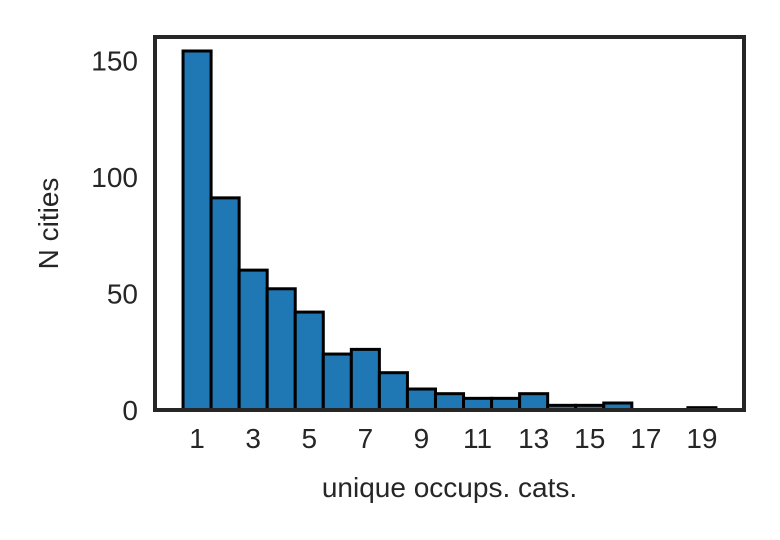 The image size is (780, 540). What do you see at coordinates (130, 410) in the screenshot?
I see `y-tick-label: 0` at bounding box center [130, 410].